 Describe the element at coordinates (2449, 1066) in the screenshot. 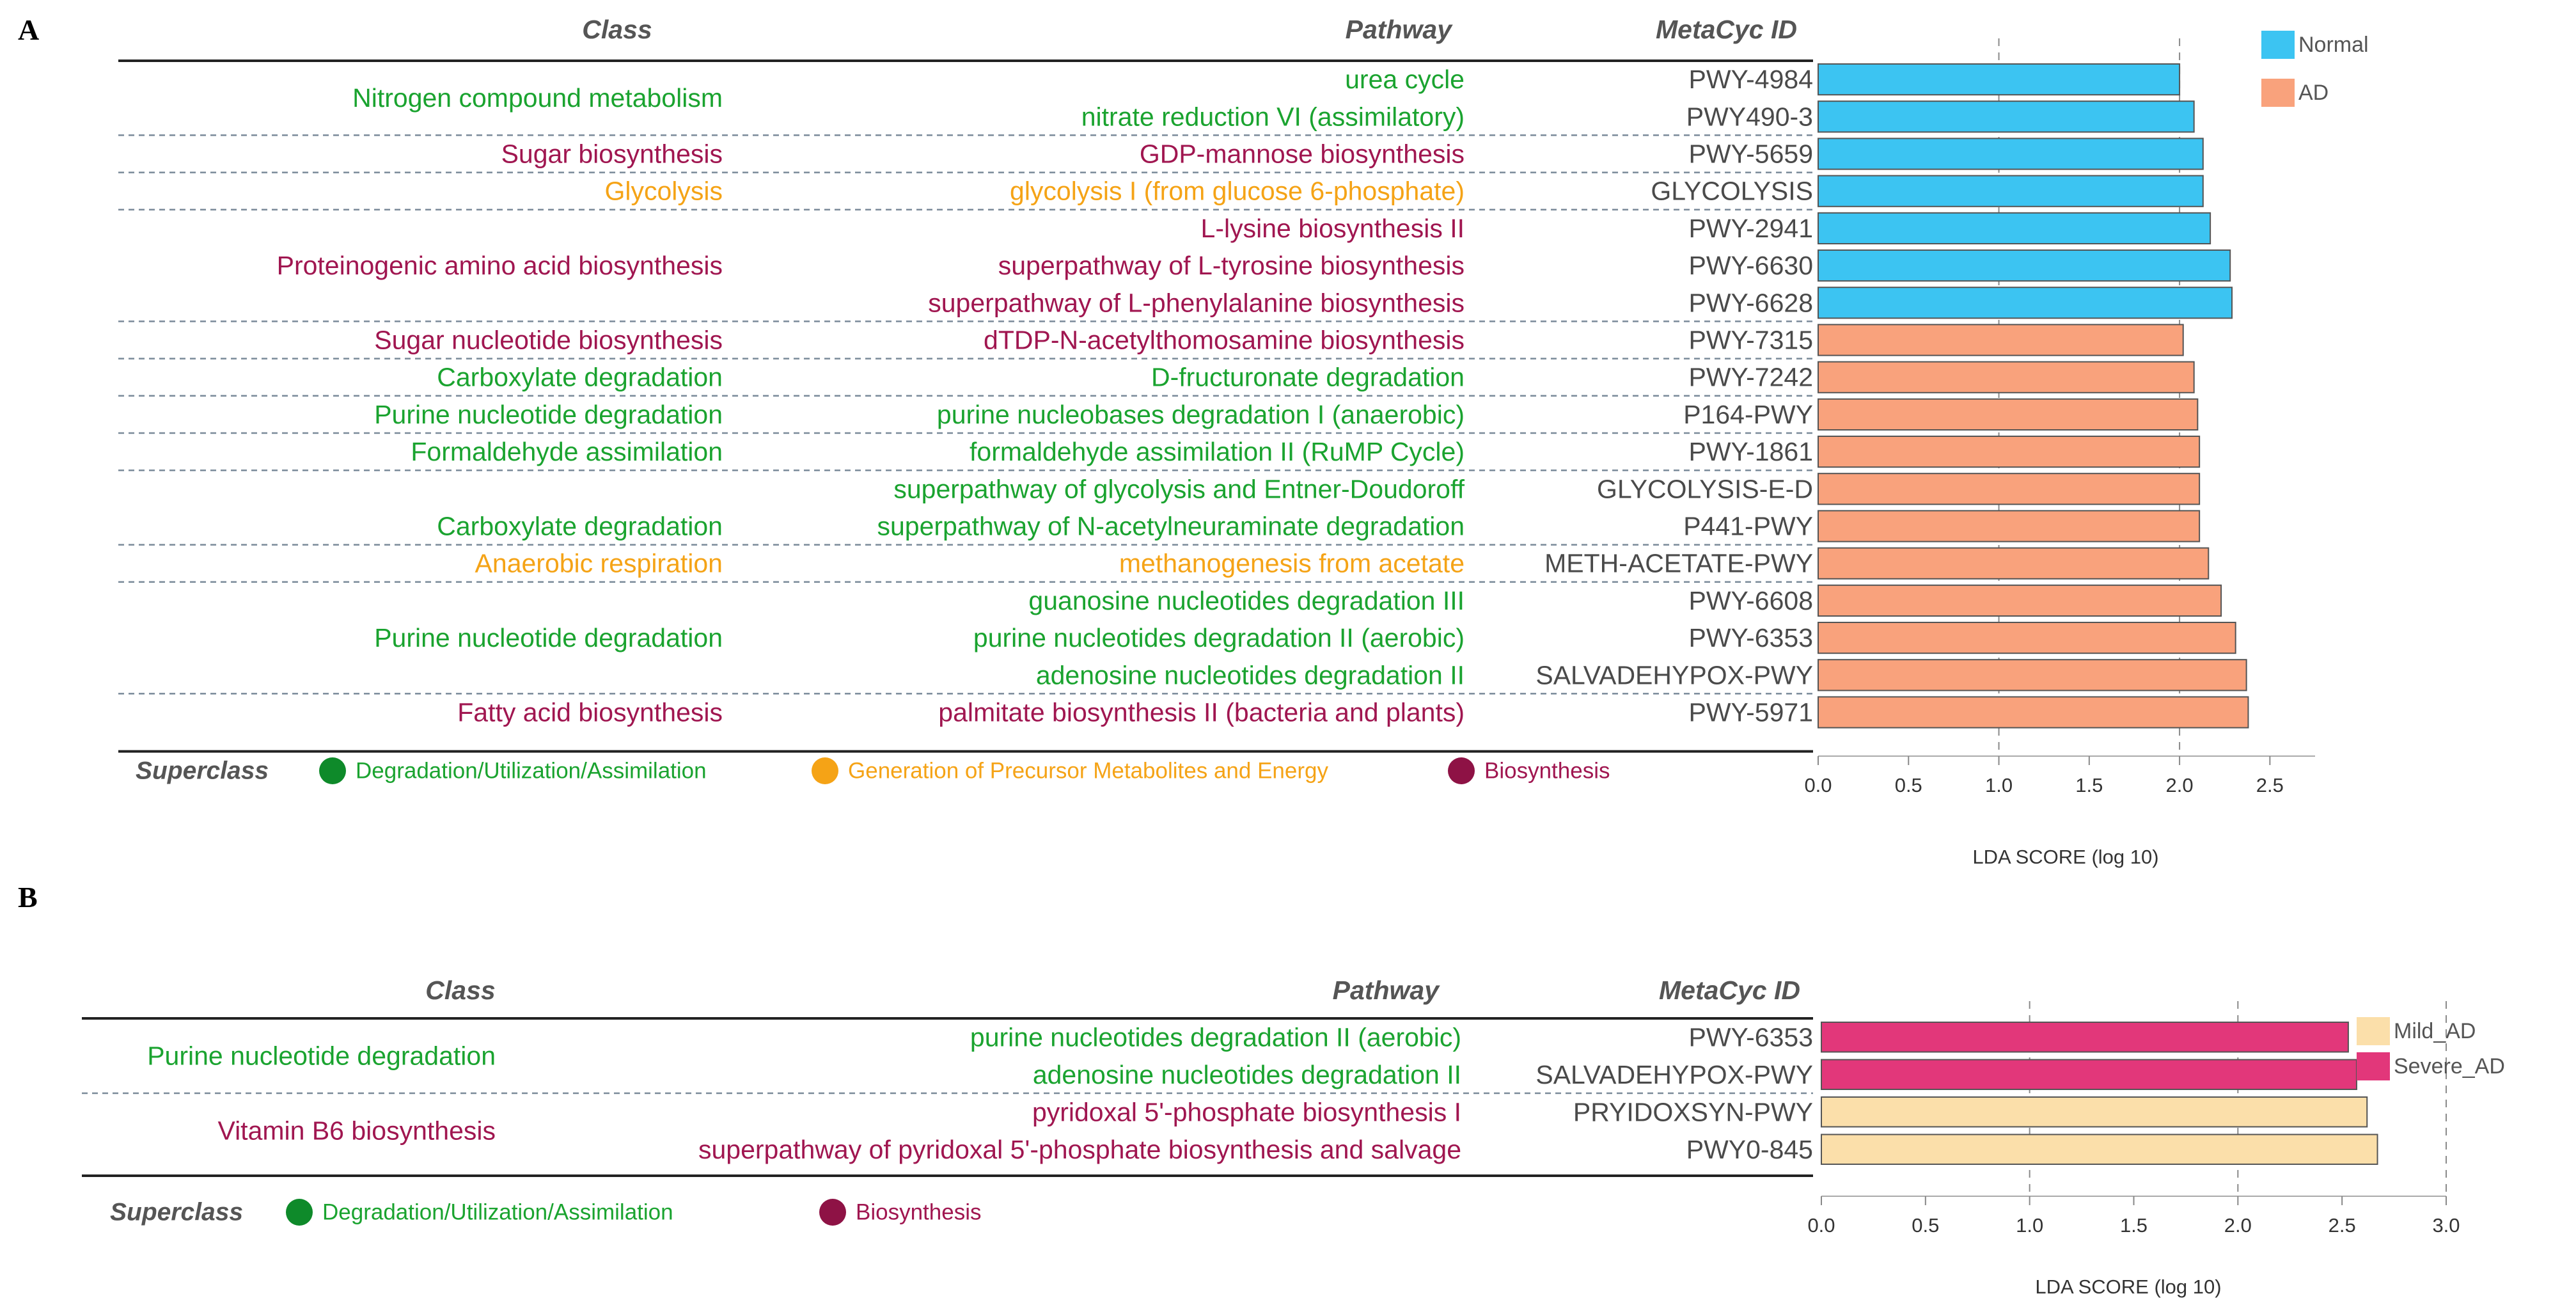

I see `panel_b-legend-label: Severe_AD` at that location.